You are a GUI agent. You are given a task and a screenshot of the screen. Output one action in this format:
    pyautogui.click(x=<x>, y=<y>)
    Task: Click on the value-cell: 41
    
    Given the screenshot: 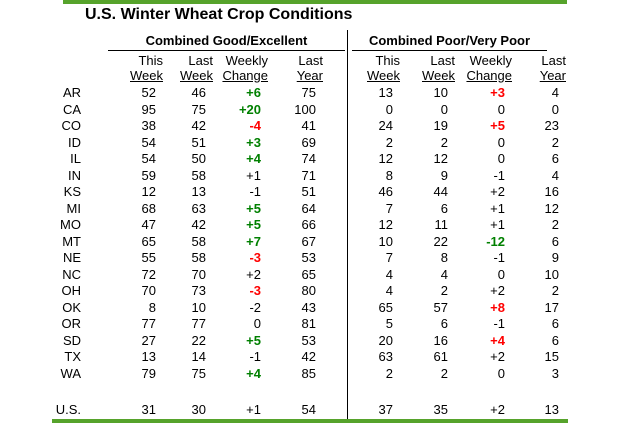 What is the action you would take?
    pyautogui.click(x=308, y=125)
    